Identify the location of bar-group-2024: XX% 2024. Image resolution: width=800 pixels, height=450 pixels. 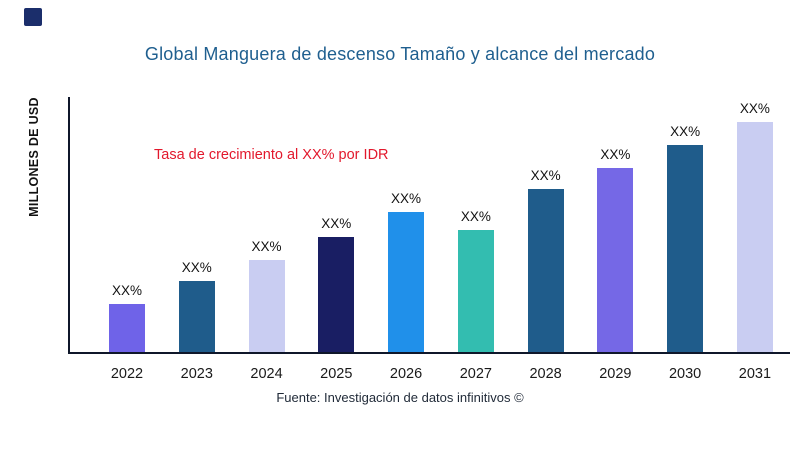
(266, 239).